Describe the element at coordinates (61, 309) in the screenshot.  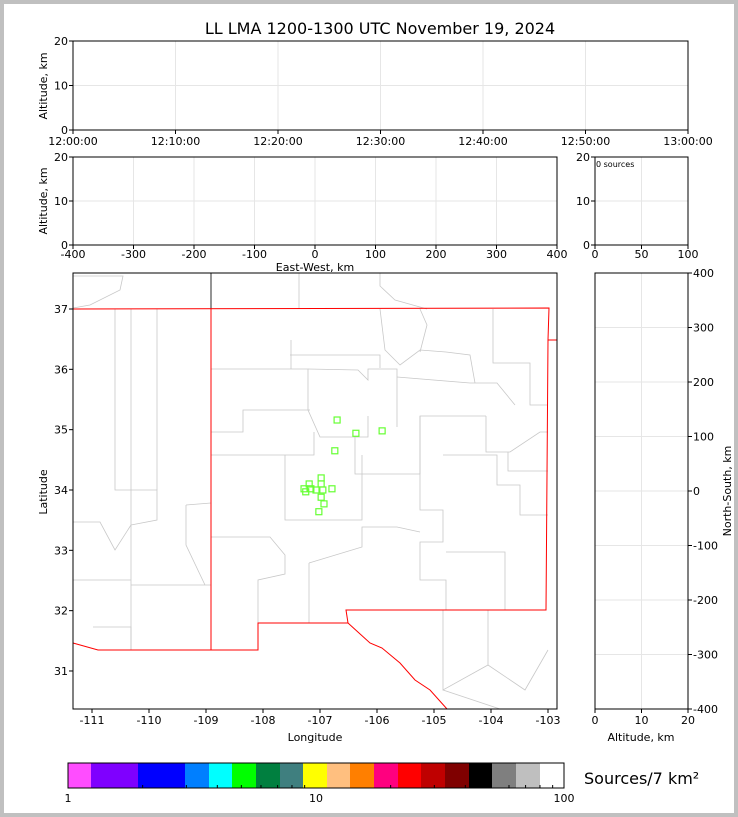
I see `y-tick-label: 37` at that location.